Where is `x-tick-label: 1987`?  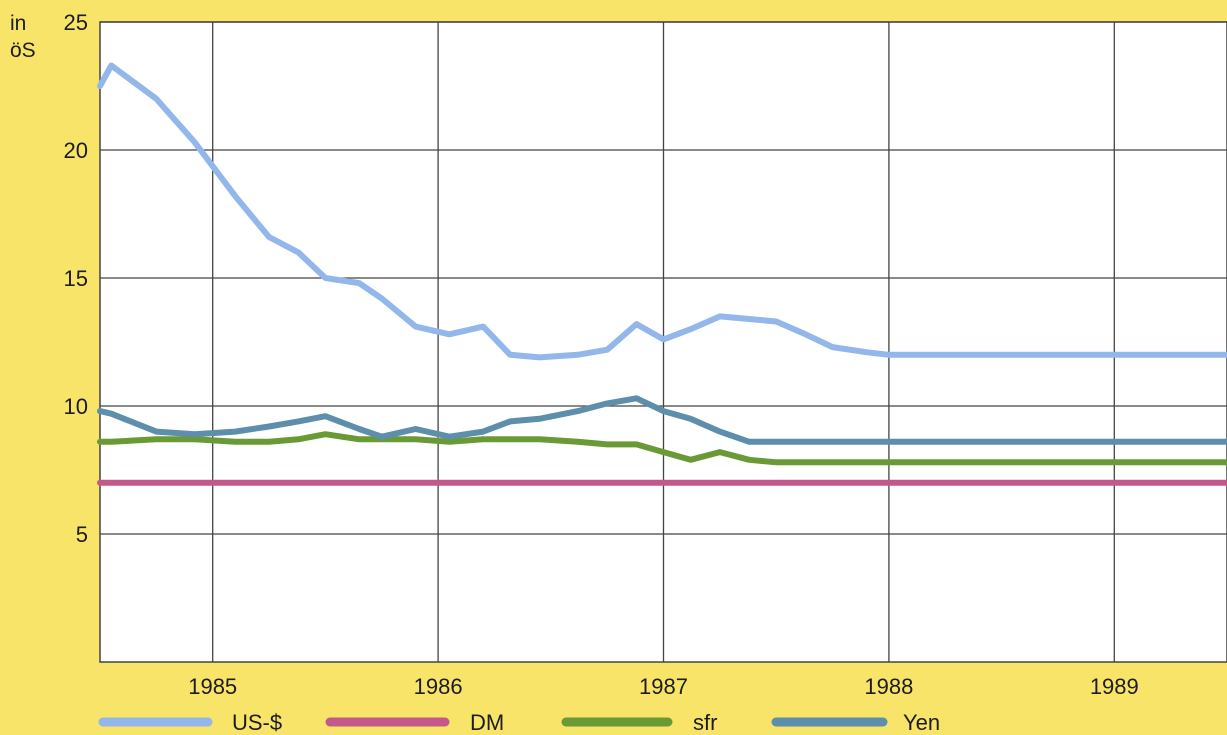
x-tick-label: 1987 is located at coordinates (663, 686).